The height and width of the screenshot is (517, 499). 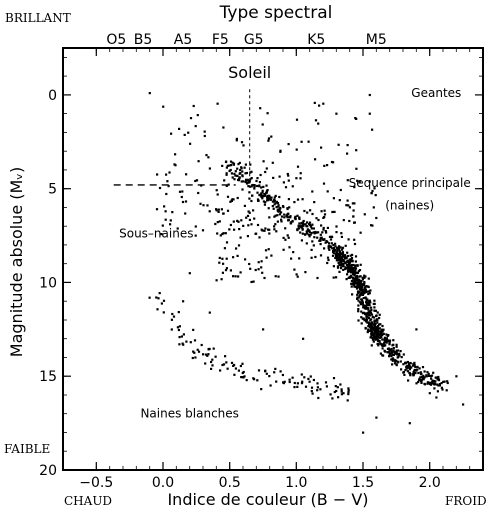 I want to click on x-axis-label: Indice de couleur (B − V), so click(x=267, y=499).